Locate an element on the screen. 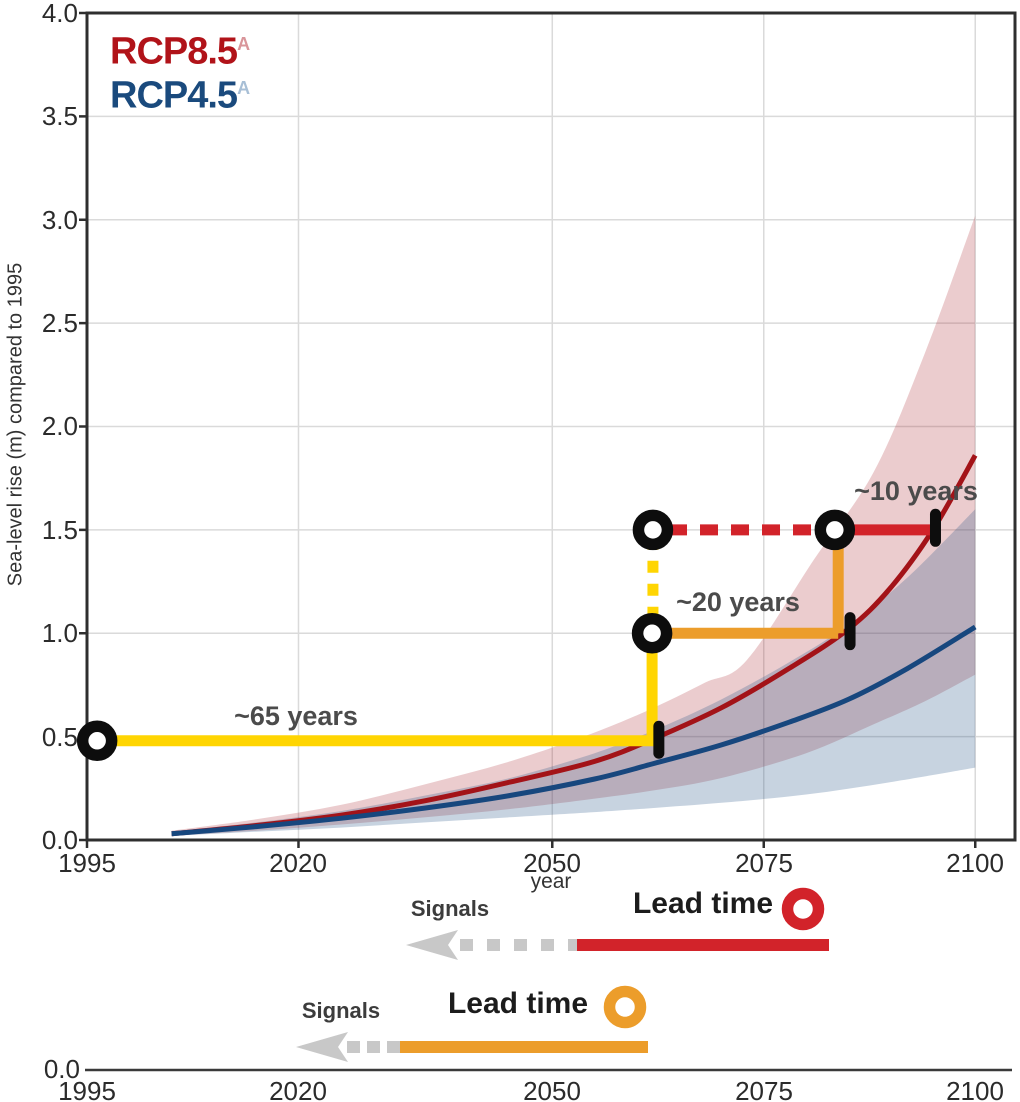  x-tick-1995: 1995 is located at coordinates (87, 863).